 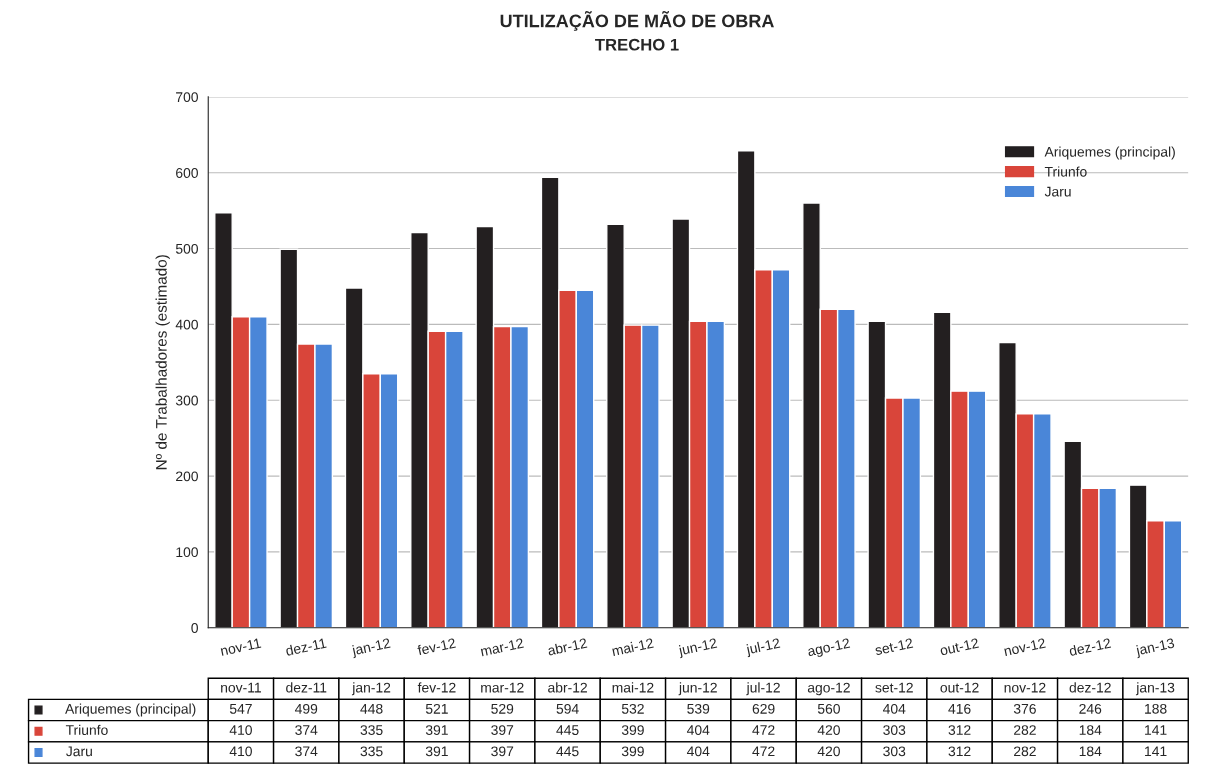 What do you see at coordinates (194, 628) in the screenshot?
I see `y-tick-label: 0` at bounding box center [194, 628].